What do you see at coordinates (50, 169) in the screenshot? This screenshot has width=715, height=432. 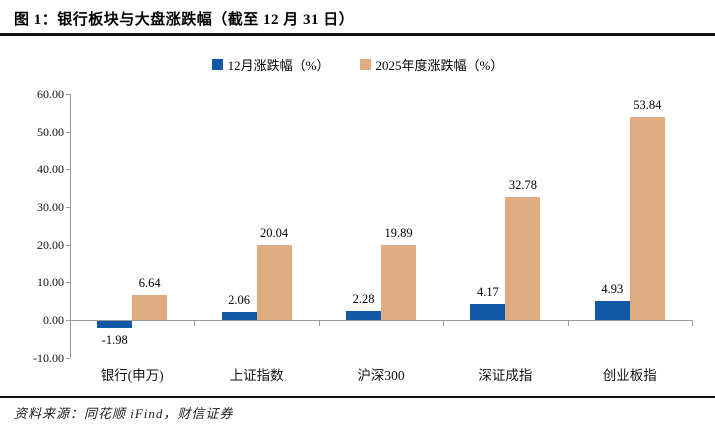 I see `y-tick-label: 40.00` at bounding box center [50, 169].